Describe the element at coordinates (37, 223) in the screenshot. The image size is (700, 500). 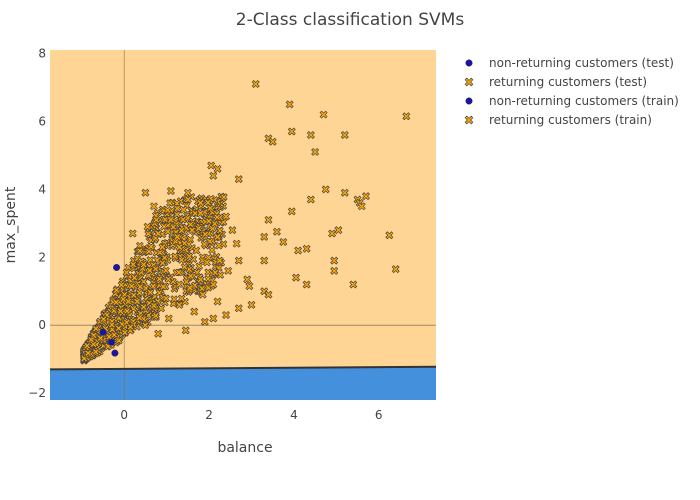
I see `y-axis-ticks: −2 0 2 4 6 8` at that location.